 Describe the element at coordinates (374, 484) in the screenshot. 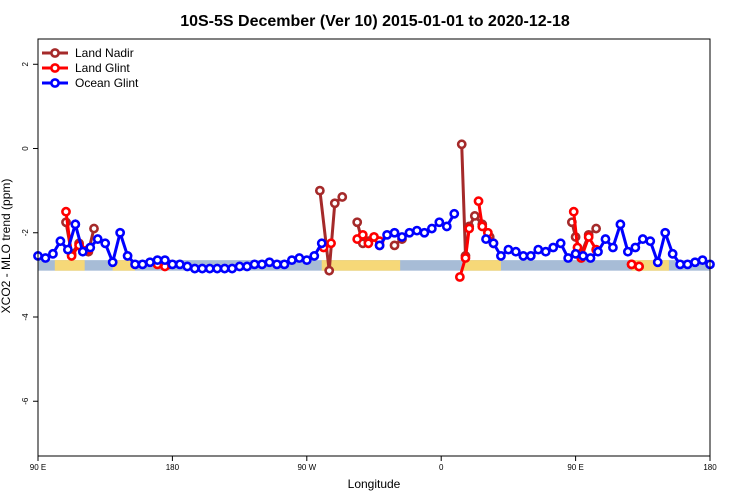

I see `x-axis-label: Longitude` at that location.